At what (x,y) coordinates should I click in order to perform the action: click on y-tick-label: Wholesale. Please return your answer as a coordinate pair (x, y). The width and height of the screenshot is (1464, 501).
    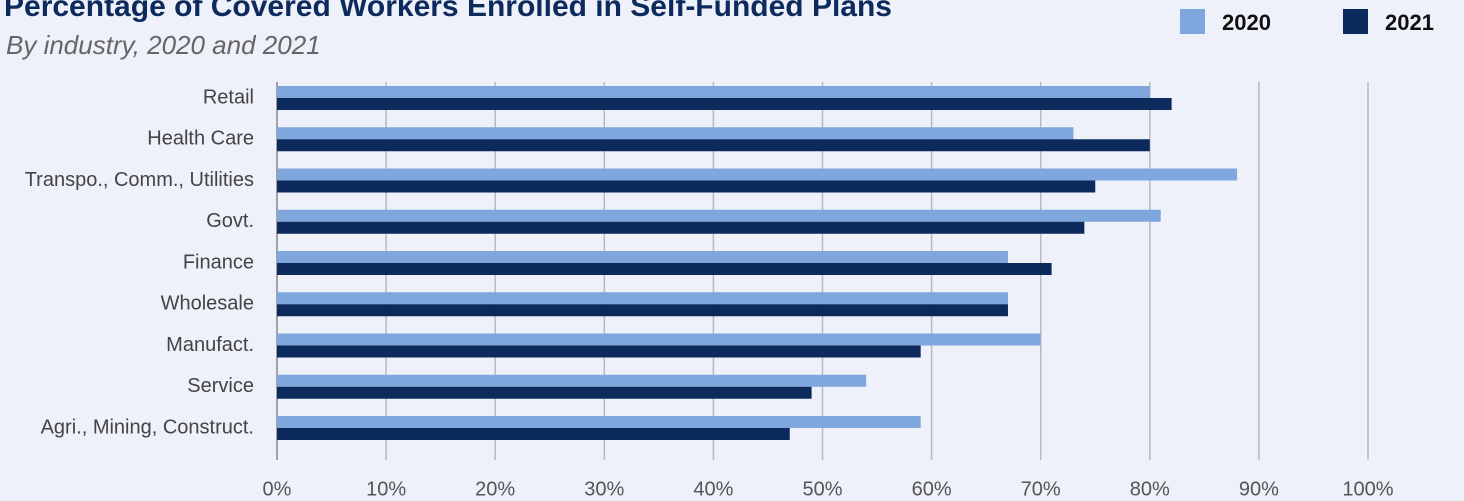
    Looking at the image, I should click on (207, 304).